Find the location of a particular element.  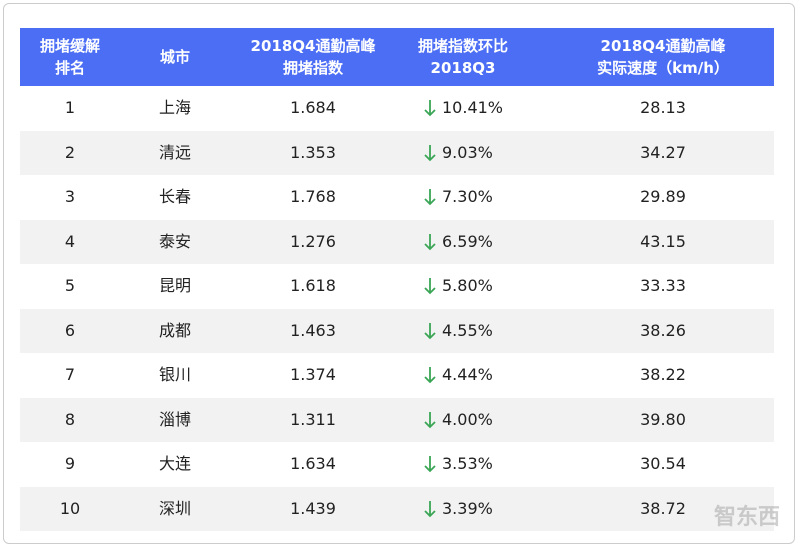

table-cell: 5.80% is located at coordinates (467, 285).